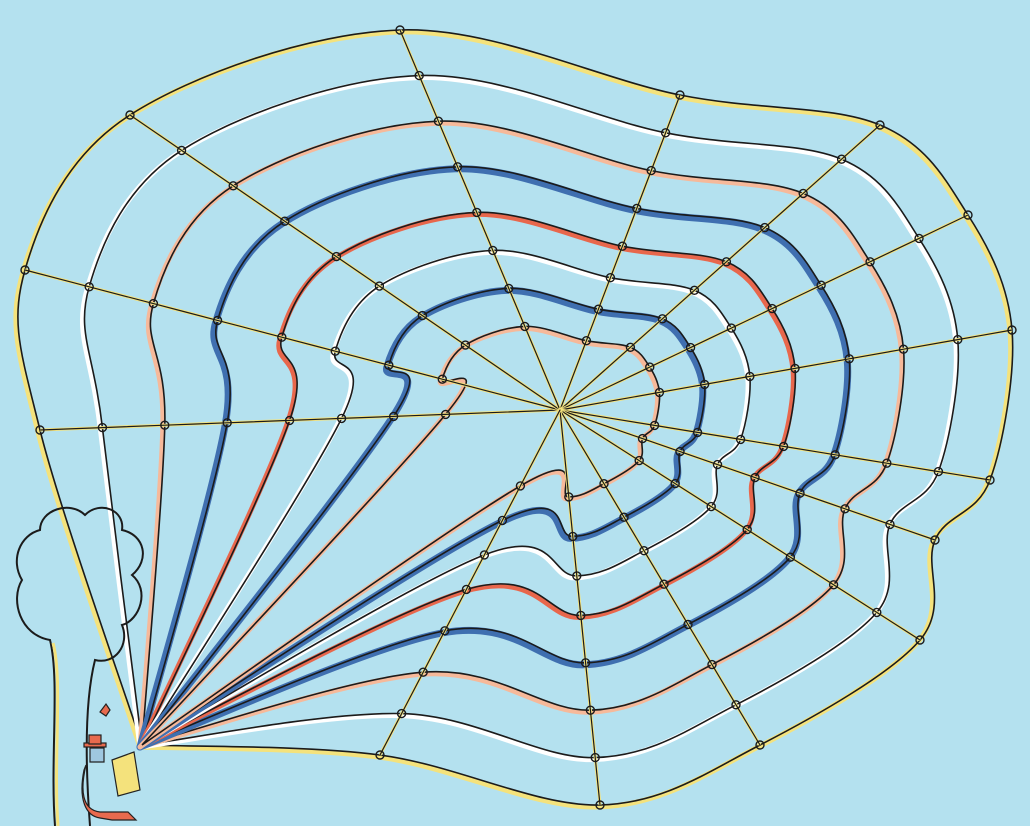 The width and height of the screenshot is (1030, 826). Describe the element at coordinates (79, 666) in the screenshot. I see `tree-outline` at that location.